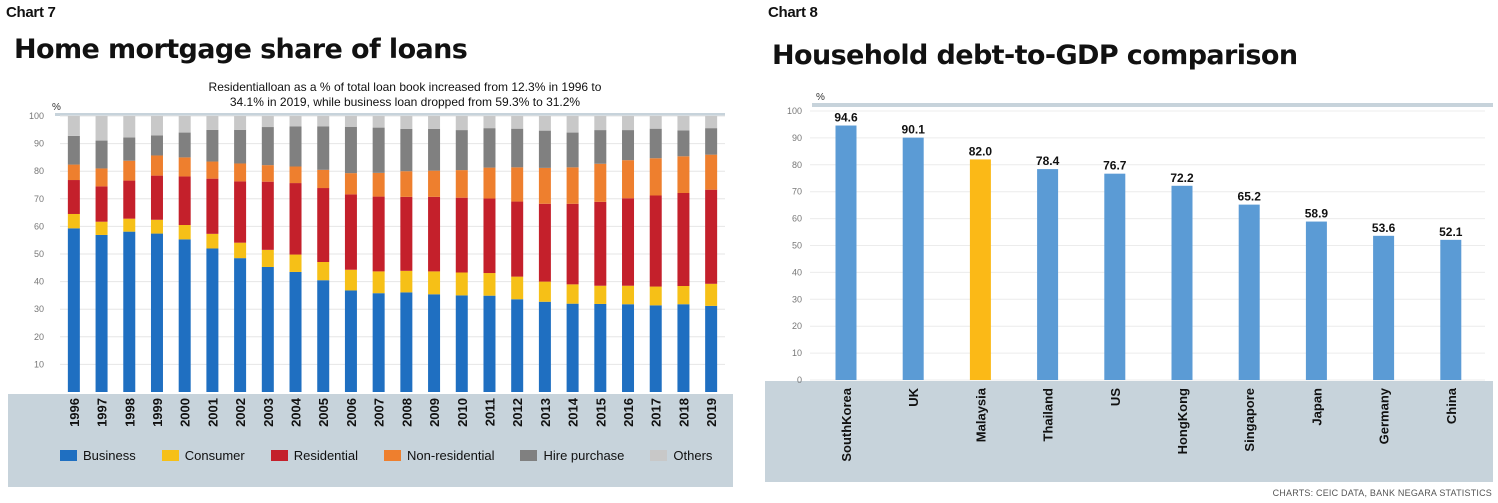 The image size is (1498, 503). I want to click on chart8-y-tick: 20, so click(797, 326).